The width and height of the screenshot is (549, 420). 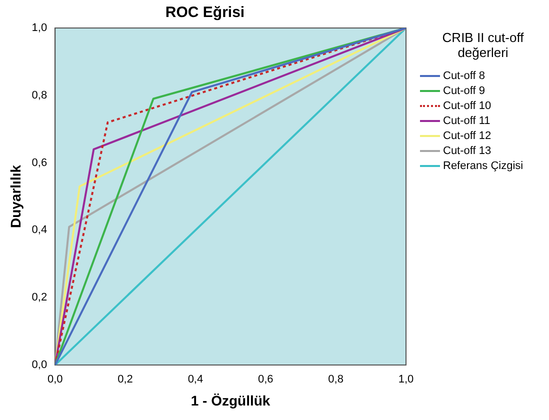 I want to click on y-tick-label: 0,4, so click(x=40, y=230).